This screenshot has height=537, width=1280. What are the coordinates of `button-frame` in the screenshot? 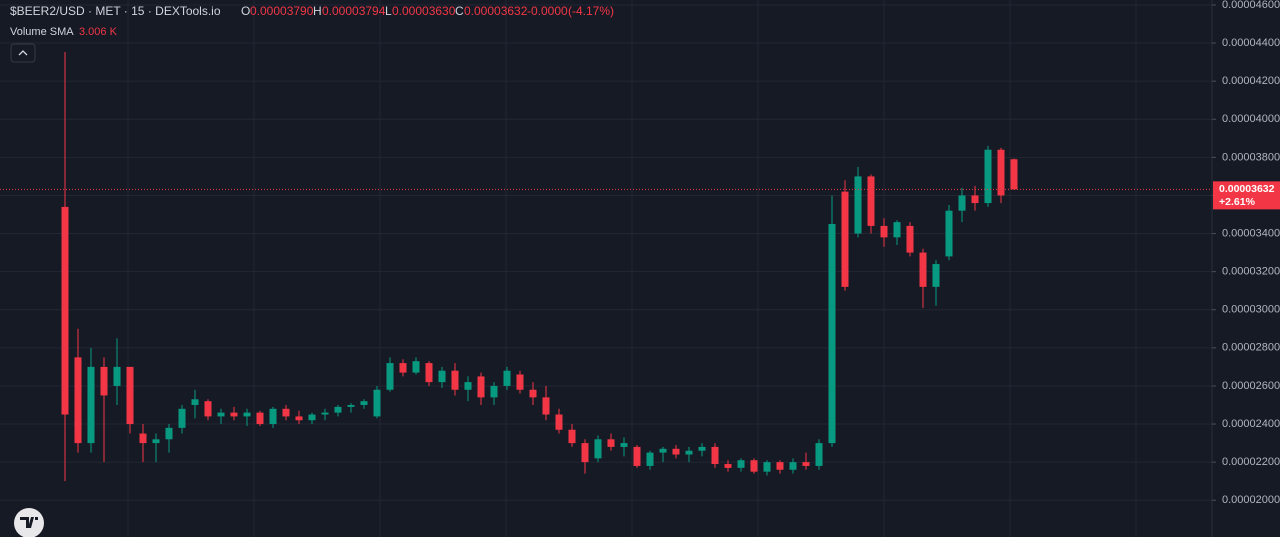 It's located at (23, 53).